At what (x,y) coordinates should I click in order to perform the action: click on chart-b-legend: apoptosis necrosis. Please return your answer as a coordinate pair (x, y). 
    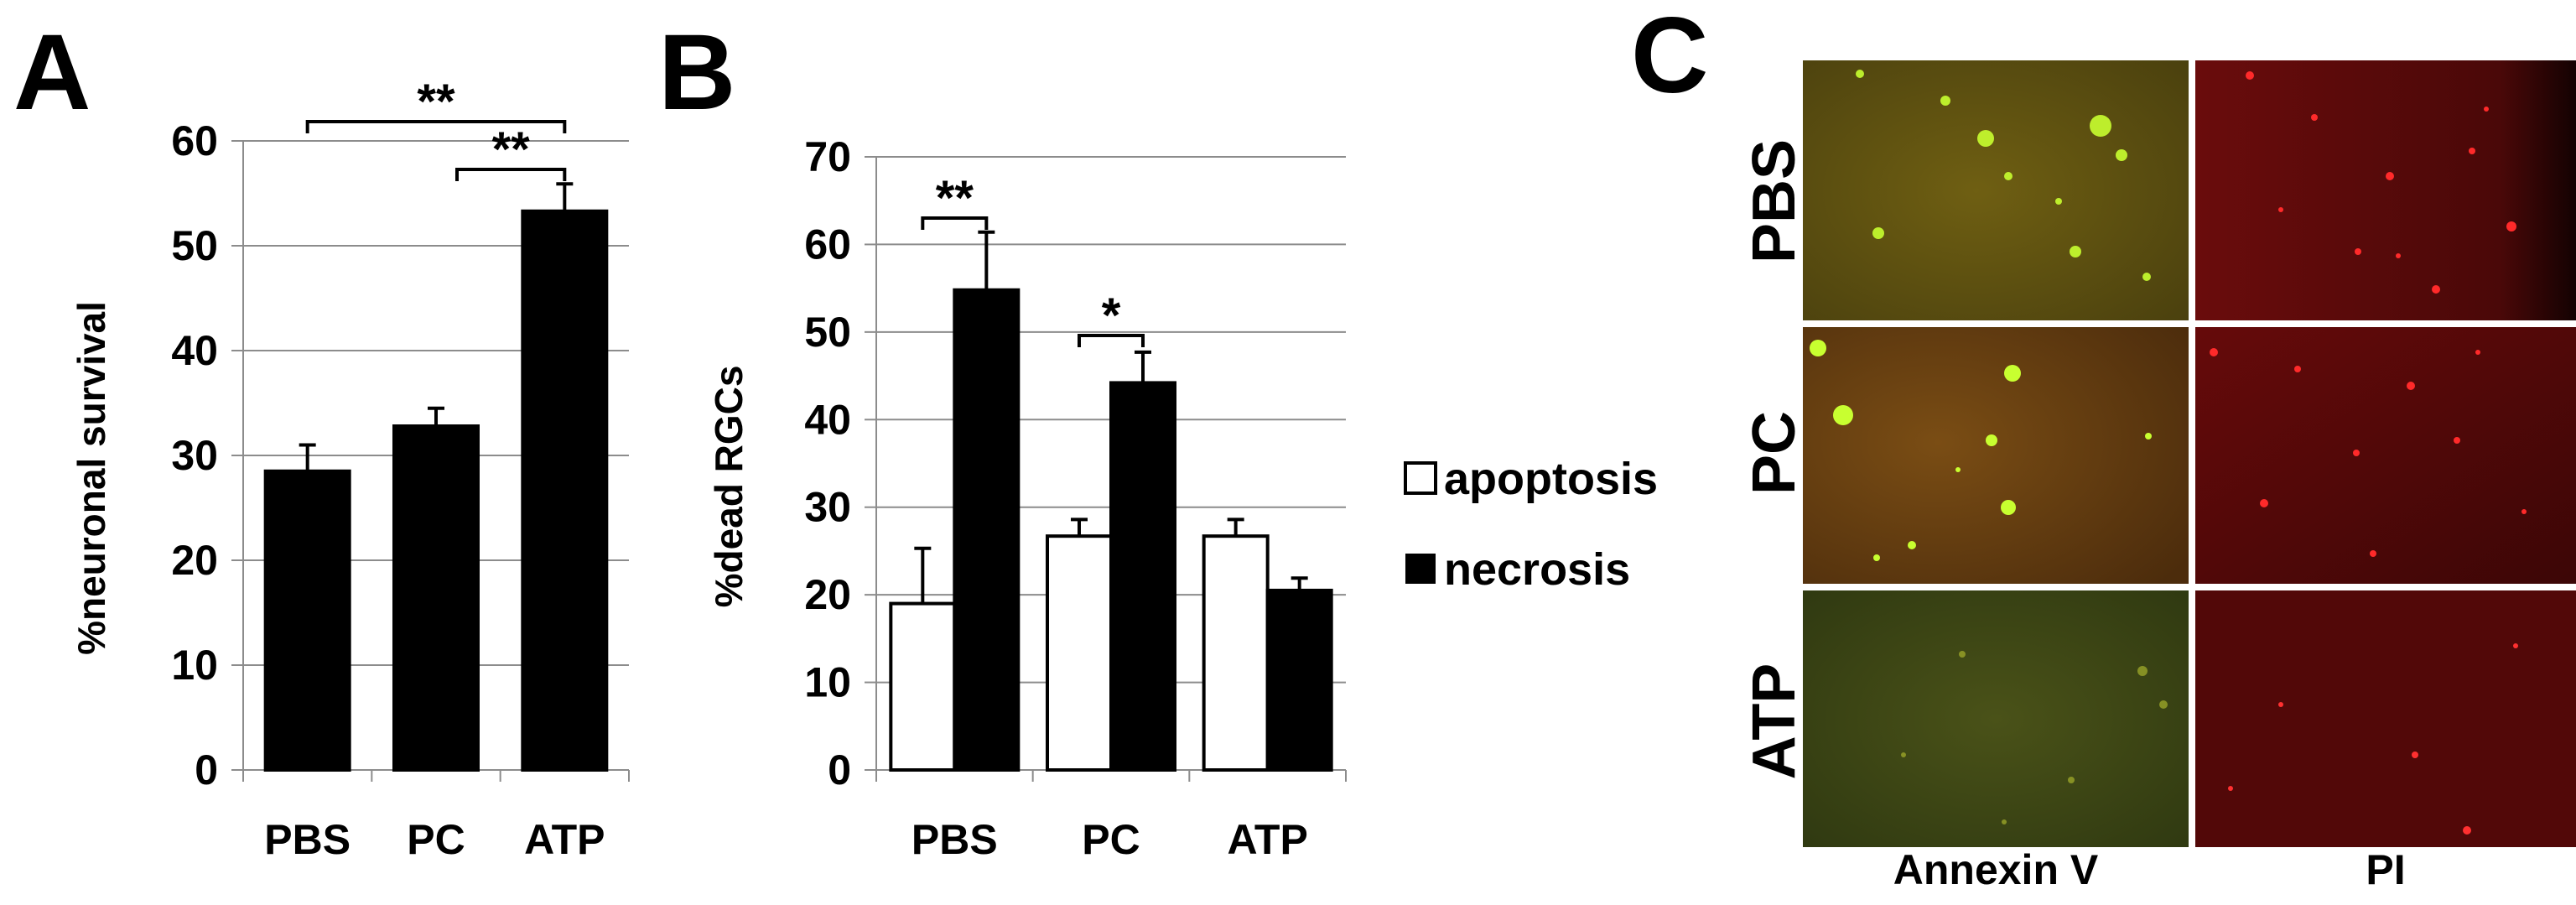
    Looking at the image, I should click on (1531, 524).